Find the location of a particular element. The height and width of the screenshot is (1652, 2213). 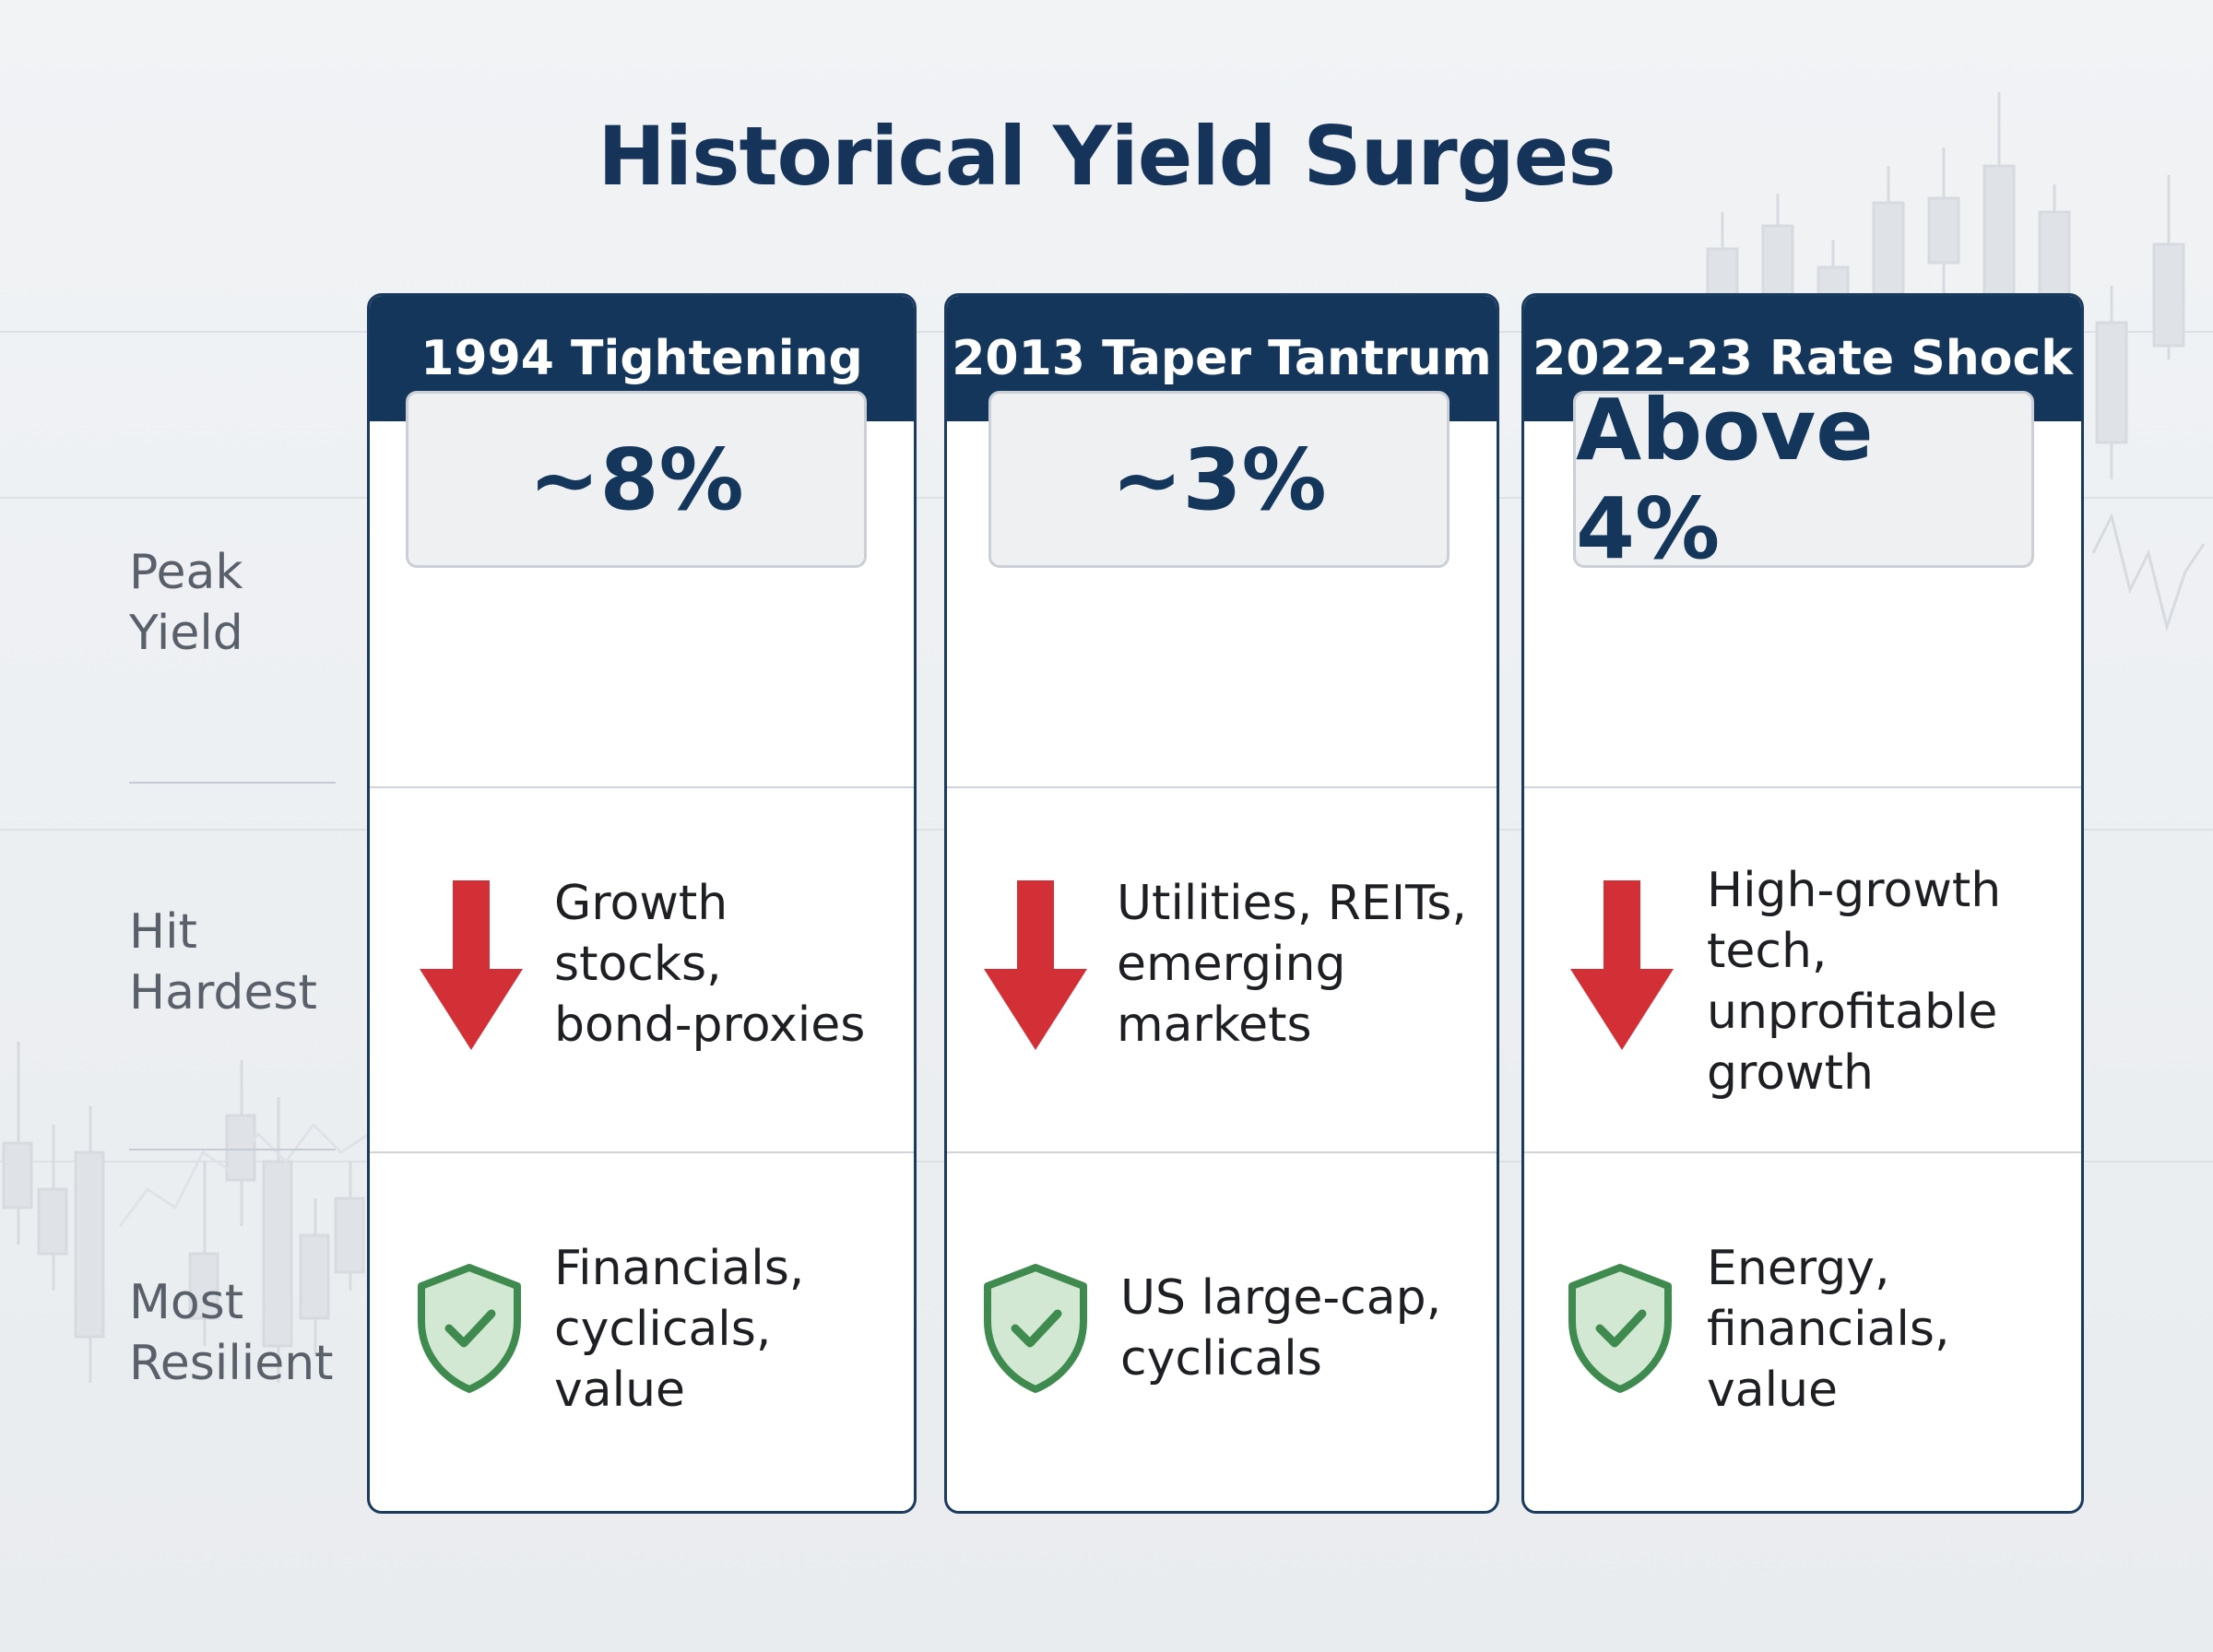

most-resilient-cell: Energy, financials, value is located at coordinates (1802, 1331).